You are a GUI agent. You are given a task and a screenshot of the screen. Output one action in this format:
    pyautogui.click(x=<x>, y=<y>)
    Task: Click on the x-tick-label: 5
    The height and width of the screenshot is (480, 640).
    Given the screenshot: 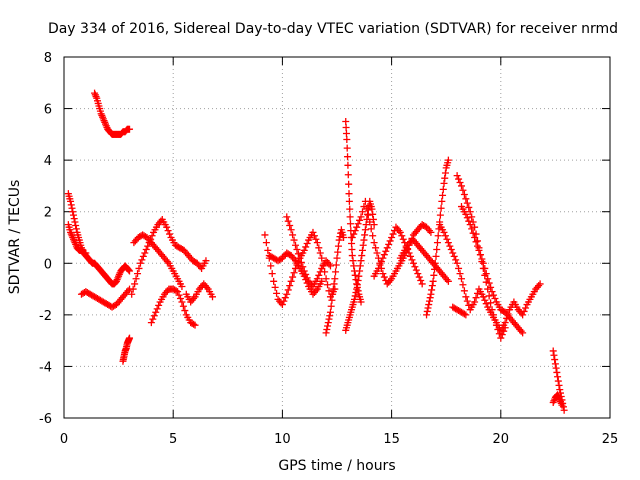 What is the action you would take?
    pyautogui.click(x=173, y=439)
    